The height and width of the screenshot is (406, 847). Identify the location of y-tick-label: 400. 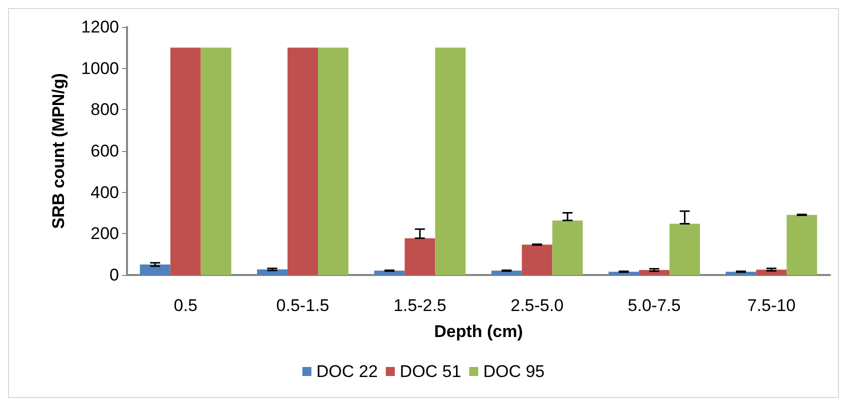
(104, 192).